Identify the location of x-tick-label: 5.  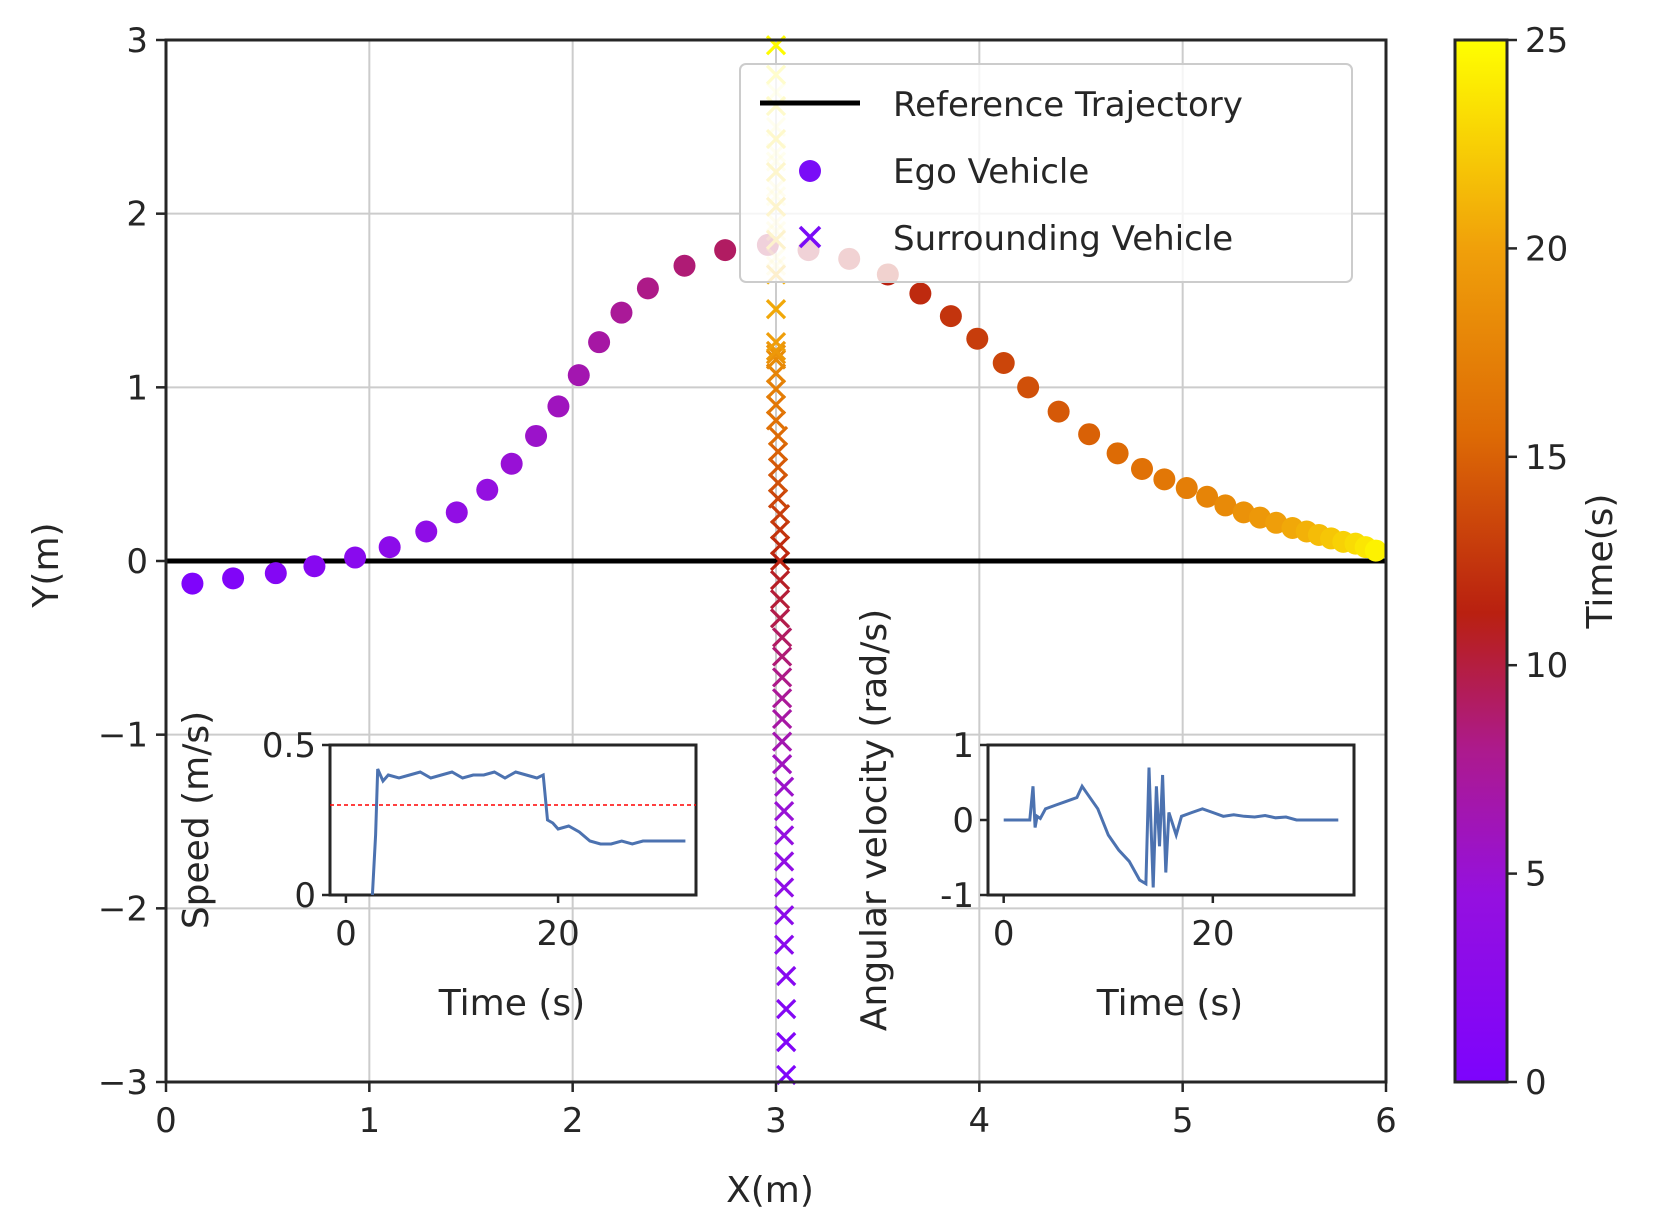
(1183, 1121).